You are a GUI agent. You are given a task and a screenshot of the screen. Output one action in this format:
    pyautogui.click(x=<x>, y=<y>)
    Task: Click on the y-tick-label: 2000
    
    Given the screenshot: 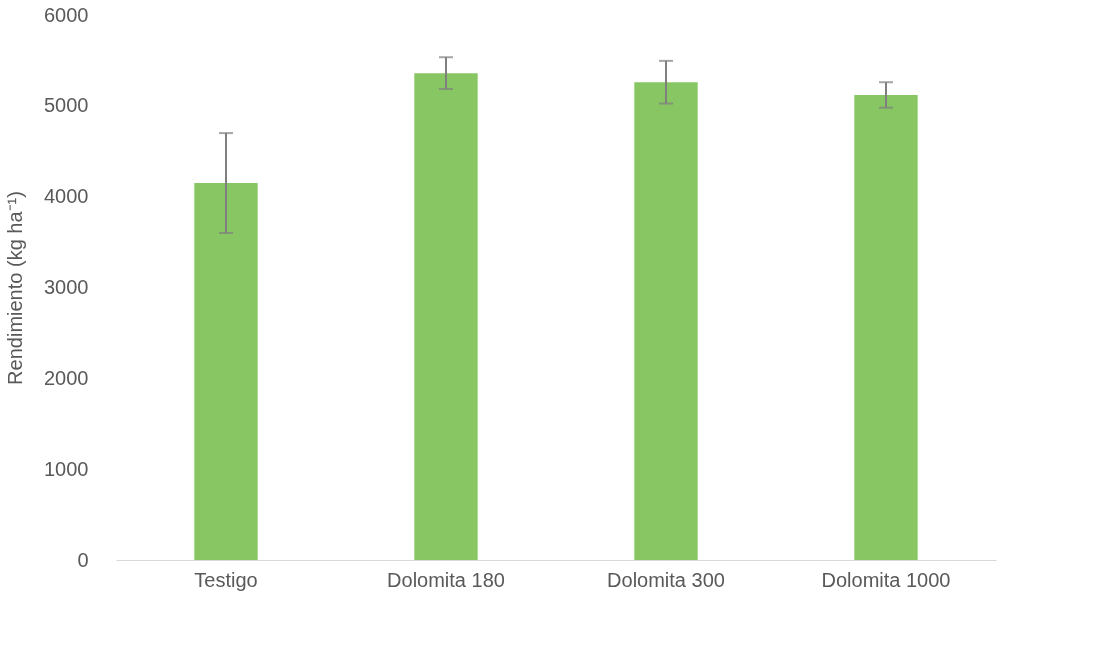 What is the action you would take?
    pyautogui.click(x=66, y=377)
    